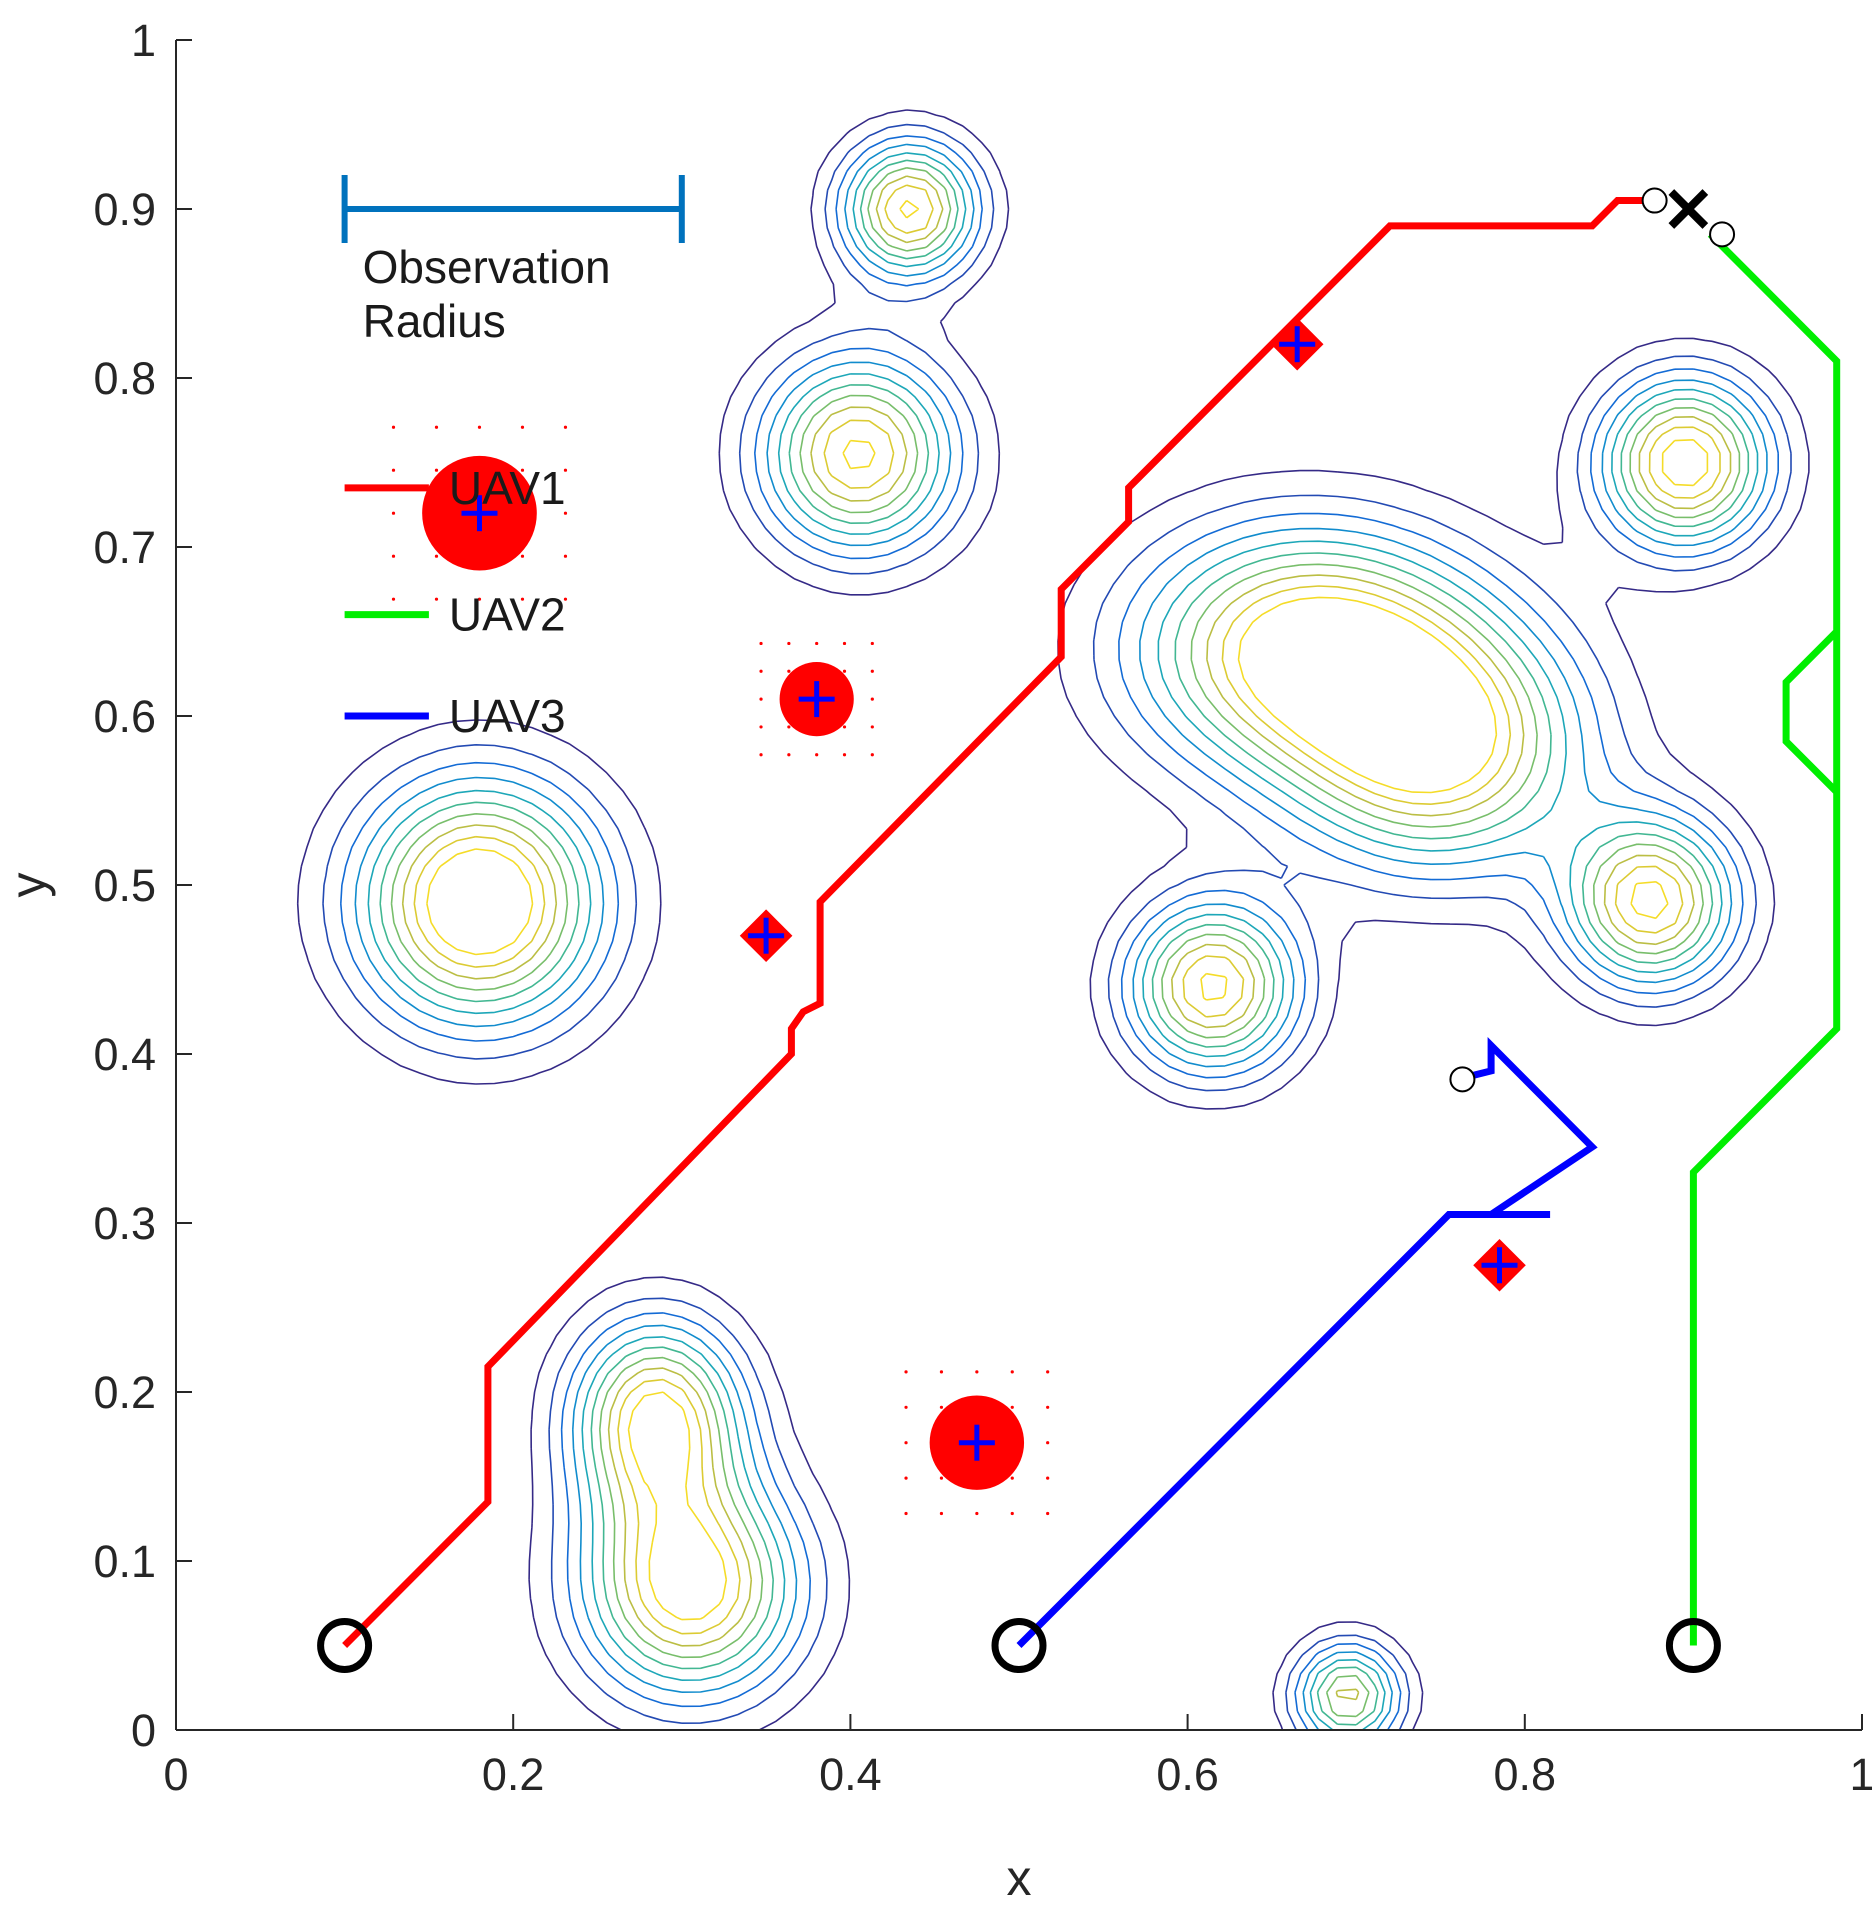  Describe the element at coordinates (124, 547) in the screenshot. I see `y-tick-label-7: 0.7` at that location.